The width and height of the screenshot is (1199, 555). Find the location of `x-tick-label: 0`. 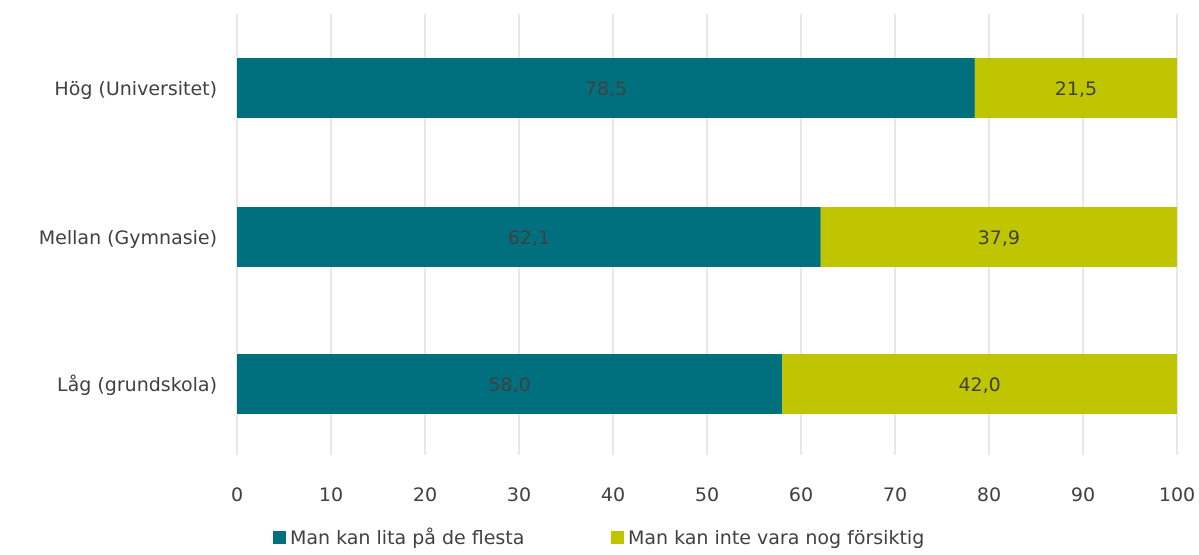

x-tick-label: 0 is located at coordinates (237, 495).